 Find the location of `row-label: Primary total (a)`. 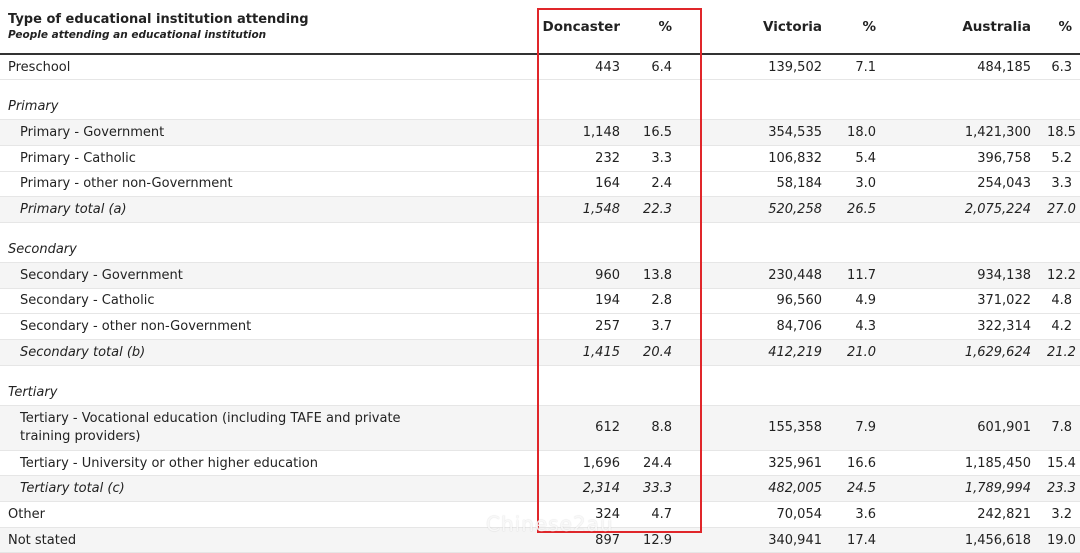

row-label: Primary total (a) is located at coordinates (73, 210).